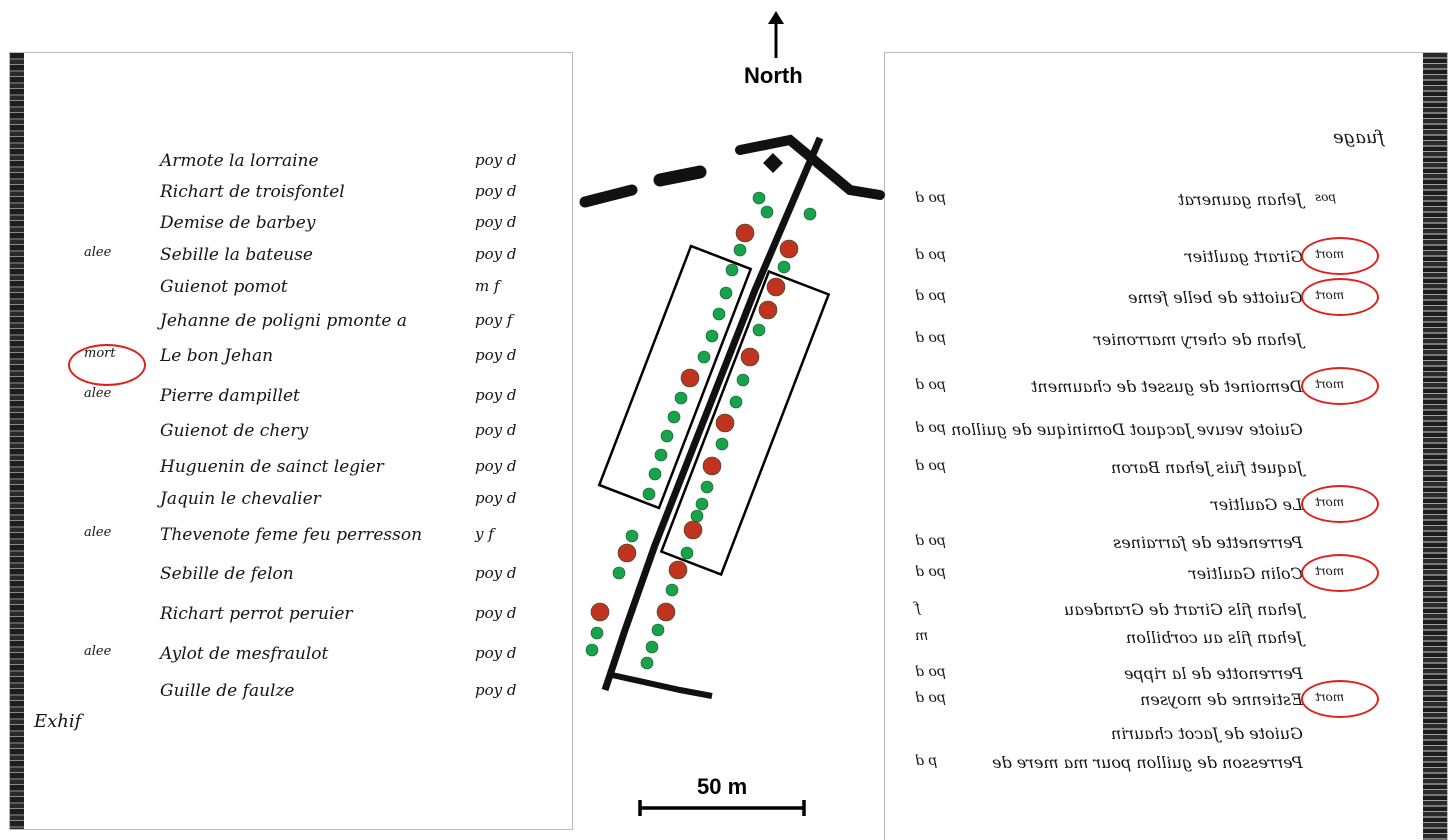  Describe the element at coordinates (230, 396) in the screenshot. I see `entry-name: Pierre dampillet` at that location.